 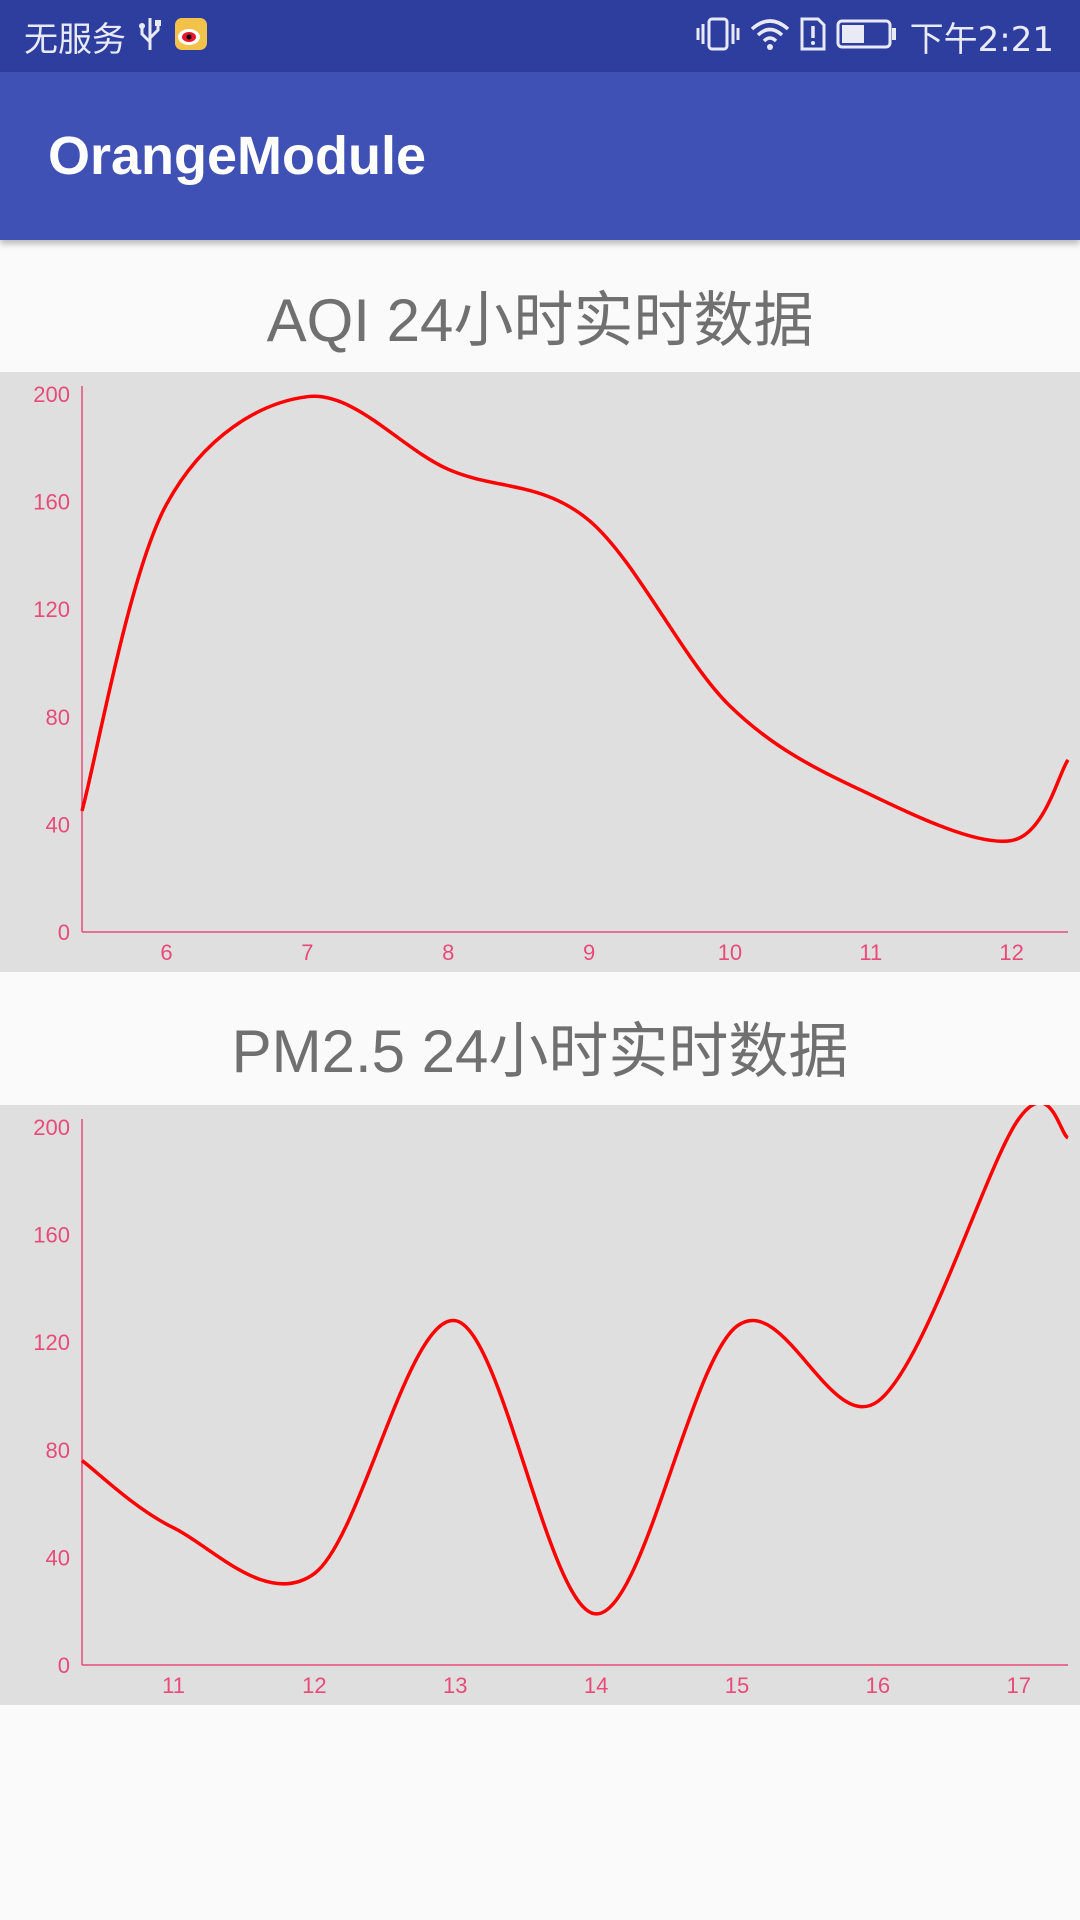 I want to click on status-bar: 无服务, so click(x=540, y=36).